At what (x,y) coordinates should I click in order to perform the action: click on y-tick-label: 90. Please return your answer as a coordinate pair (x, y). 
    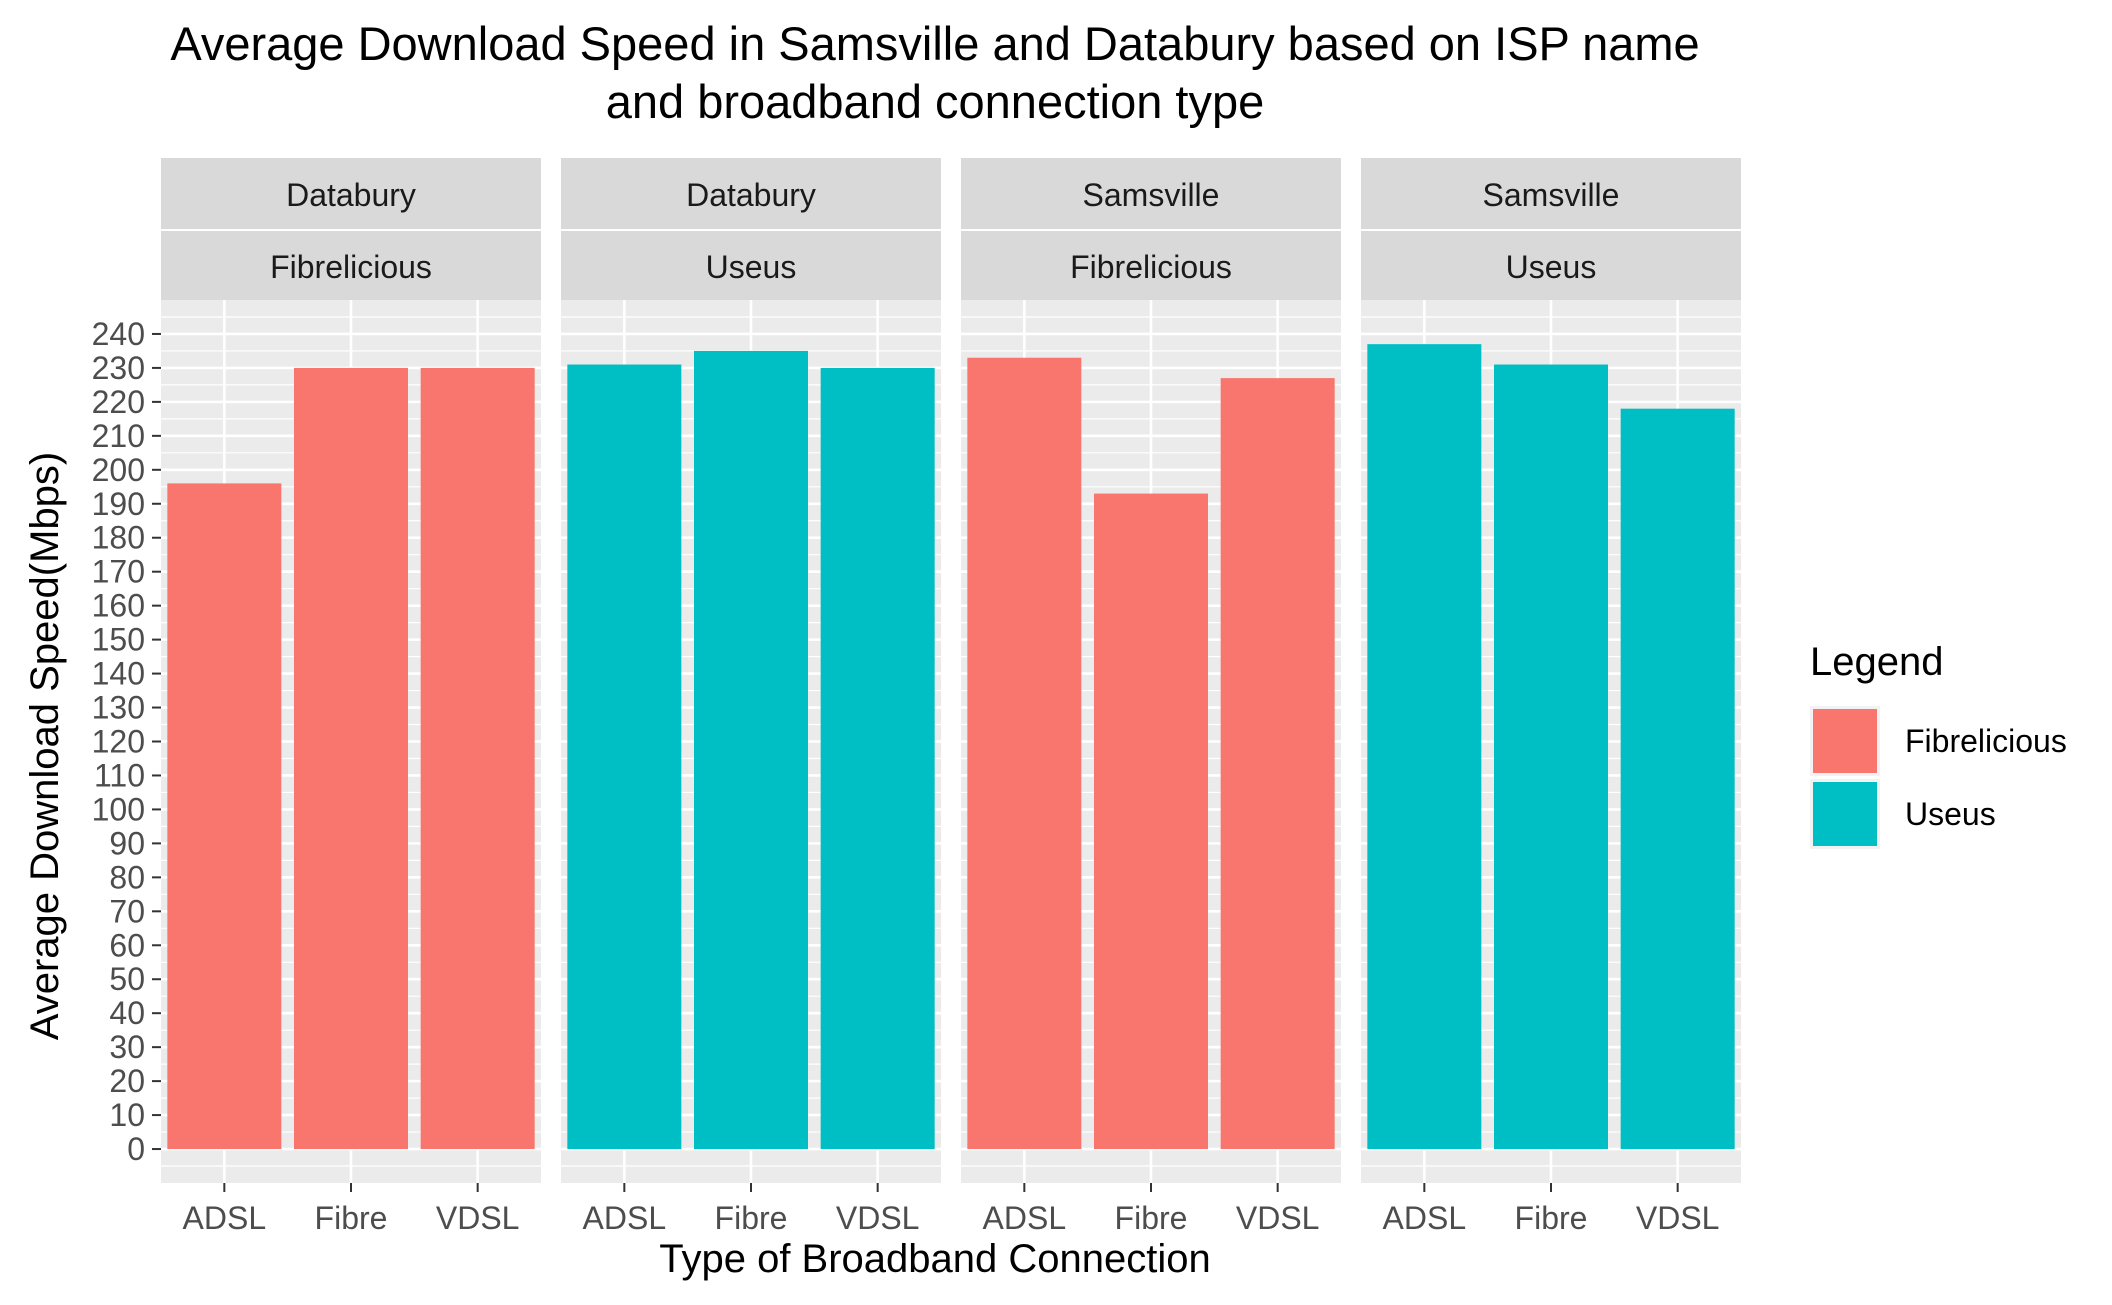
    Looking at the image, I should click on (127, 843).